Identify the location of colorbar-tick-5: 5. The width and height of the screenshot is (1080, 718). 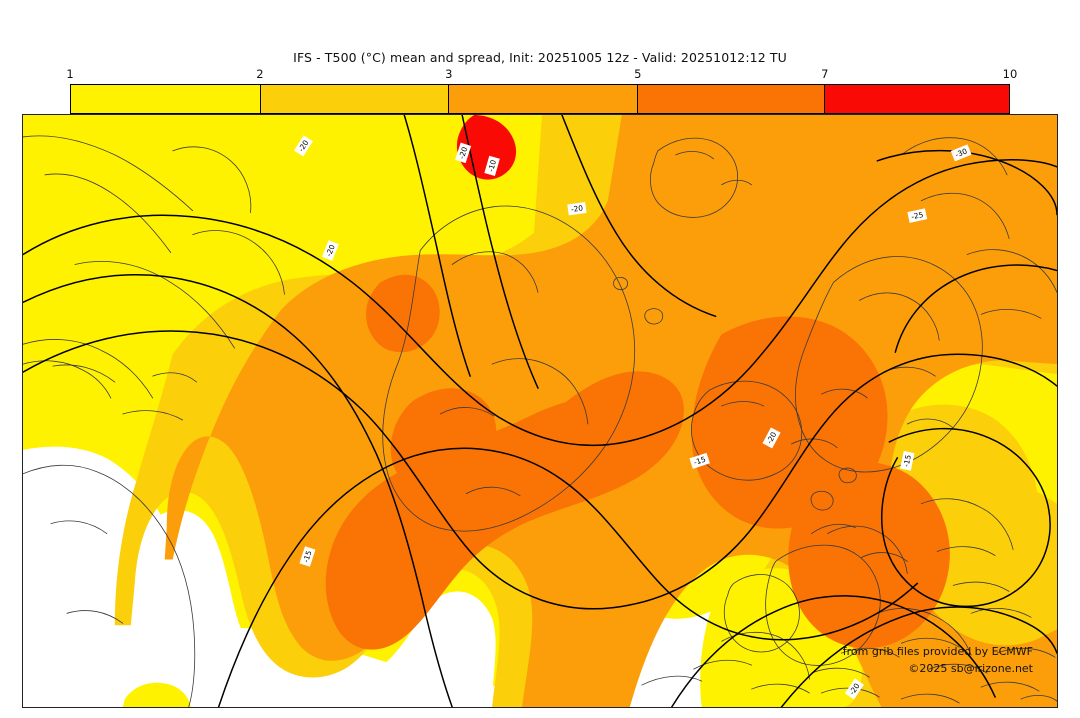
(638, 74).